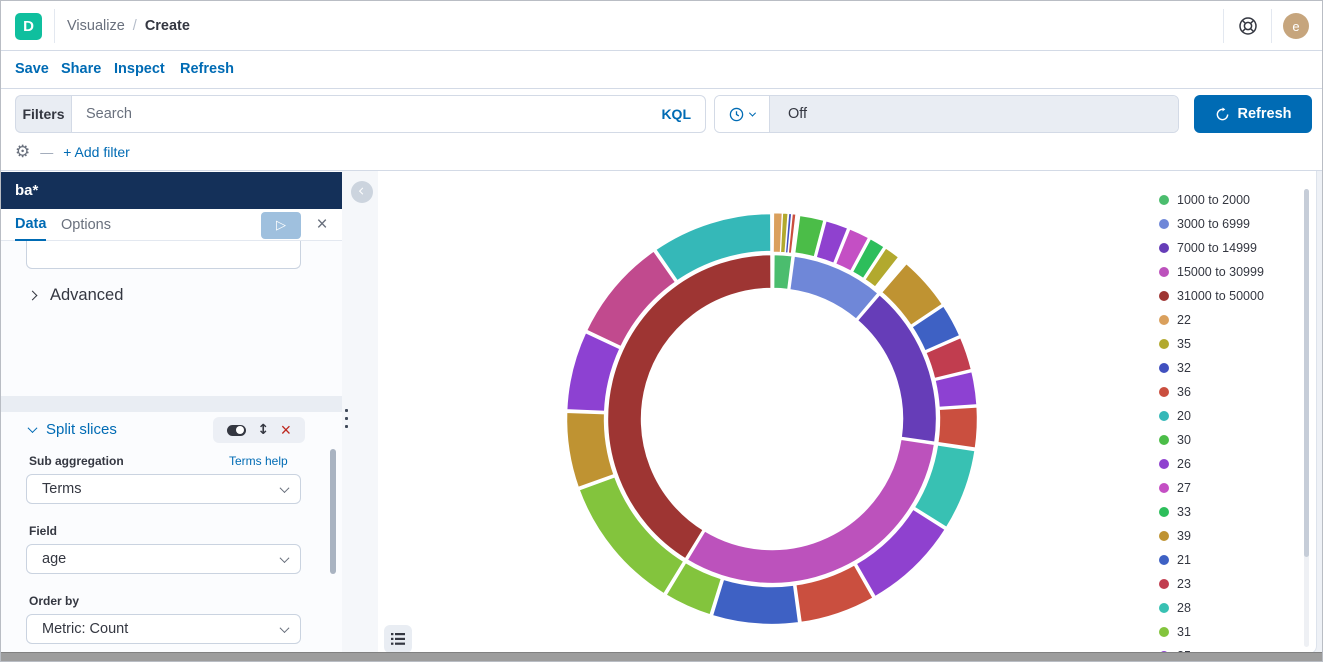 This screenshot has height=662, width=1323. Describe the element at coordinates (1184, 488) in the screenshot. I see `legend-label: 27` at that location.